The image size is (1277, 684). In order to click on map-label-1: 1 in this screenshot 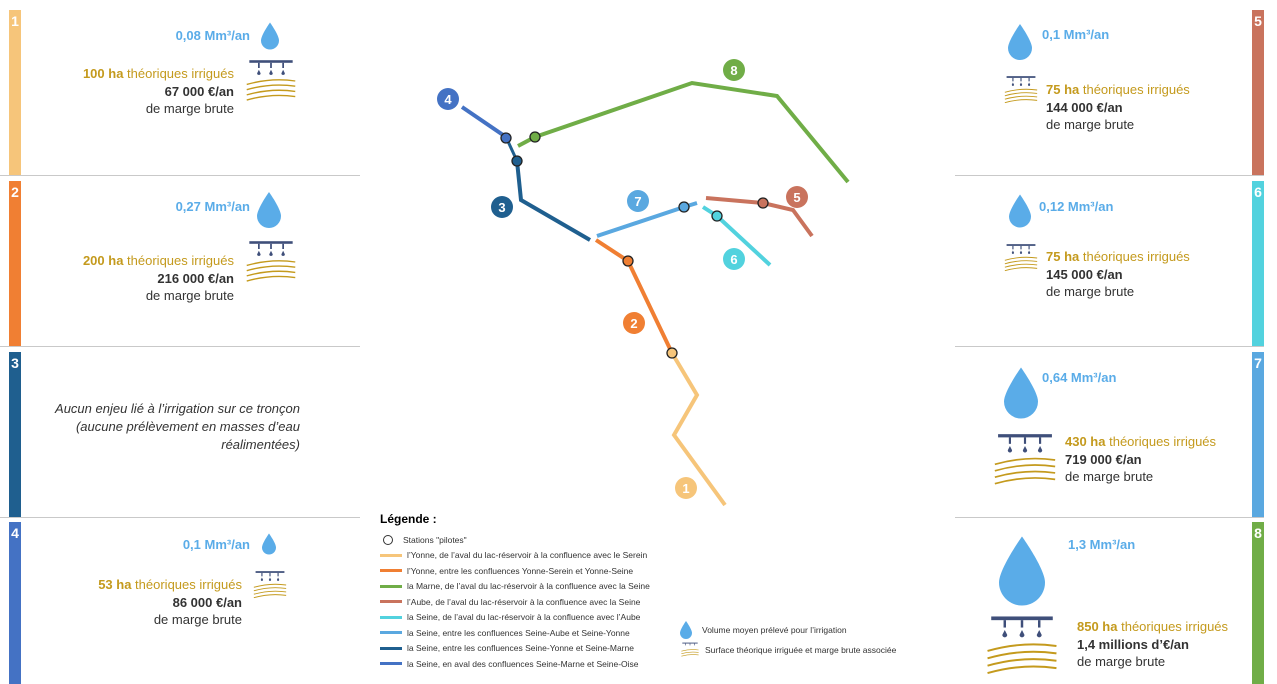, I will do `click(686, 488)`.